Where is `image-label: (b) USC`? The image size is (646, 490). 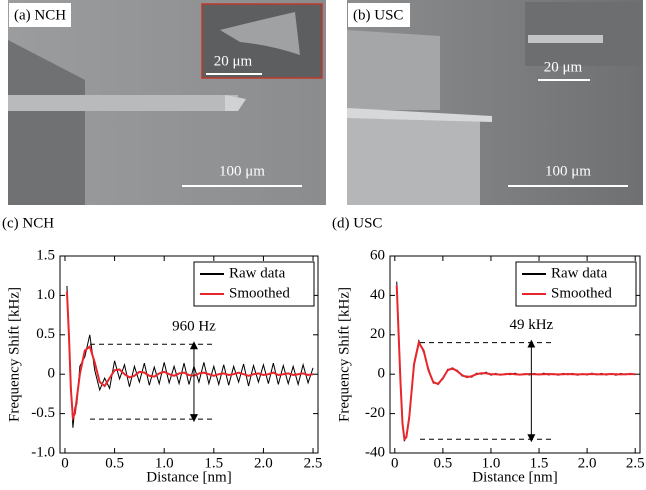 image-label: (b) USC is located at coordinates (378, 15).